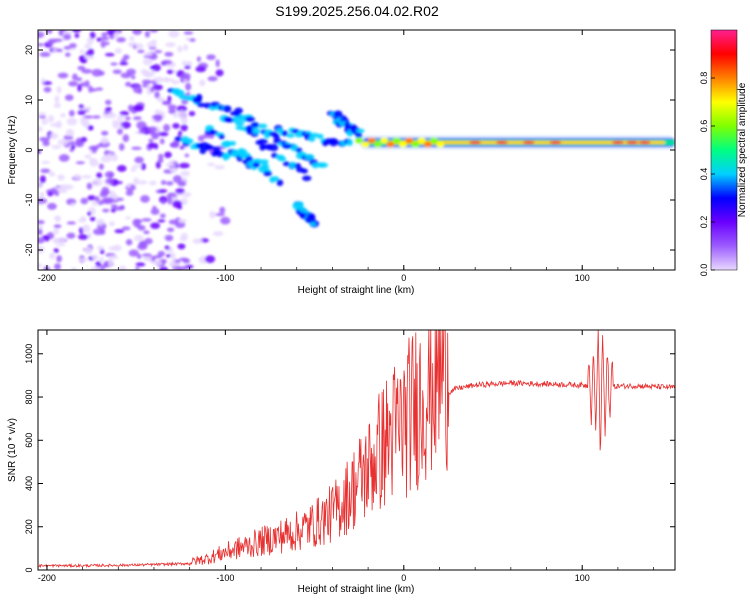 The height and width of the screenshot is (600, 750). What do you see at coordinates (356, 589) in the screenshot?
I see `snr-x-label: Height of straight line (km)` at bounding box center [356, 589].